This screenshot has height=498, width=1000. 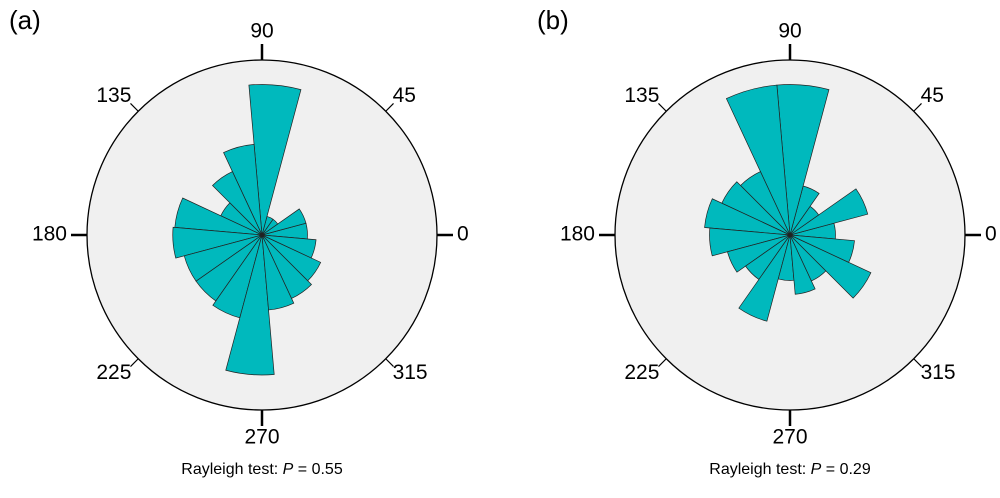 What do you see at coordinates (25, 20) in the screenshot?
I see `panel-label: (a)` at bounding box center [25, 20].